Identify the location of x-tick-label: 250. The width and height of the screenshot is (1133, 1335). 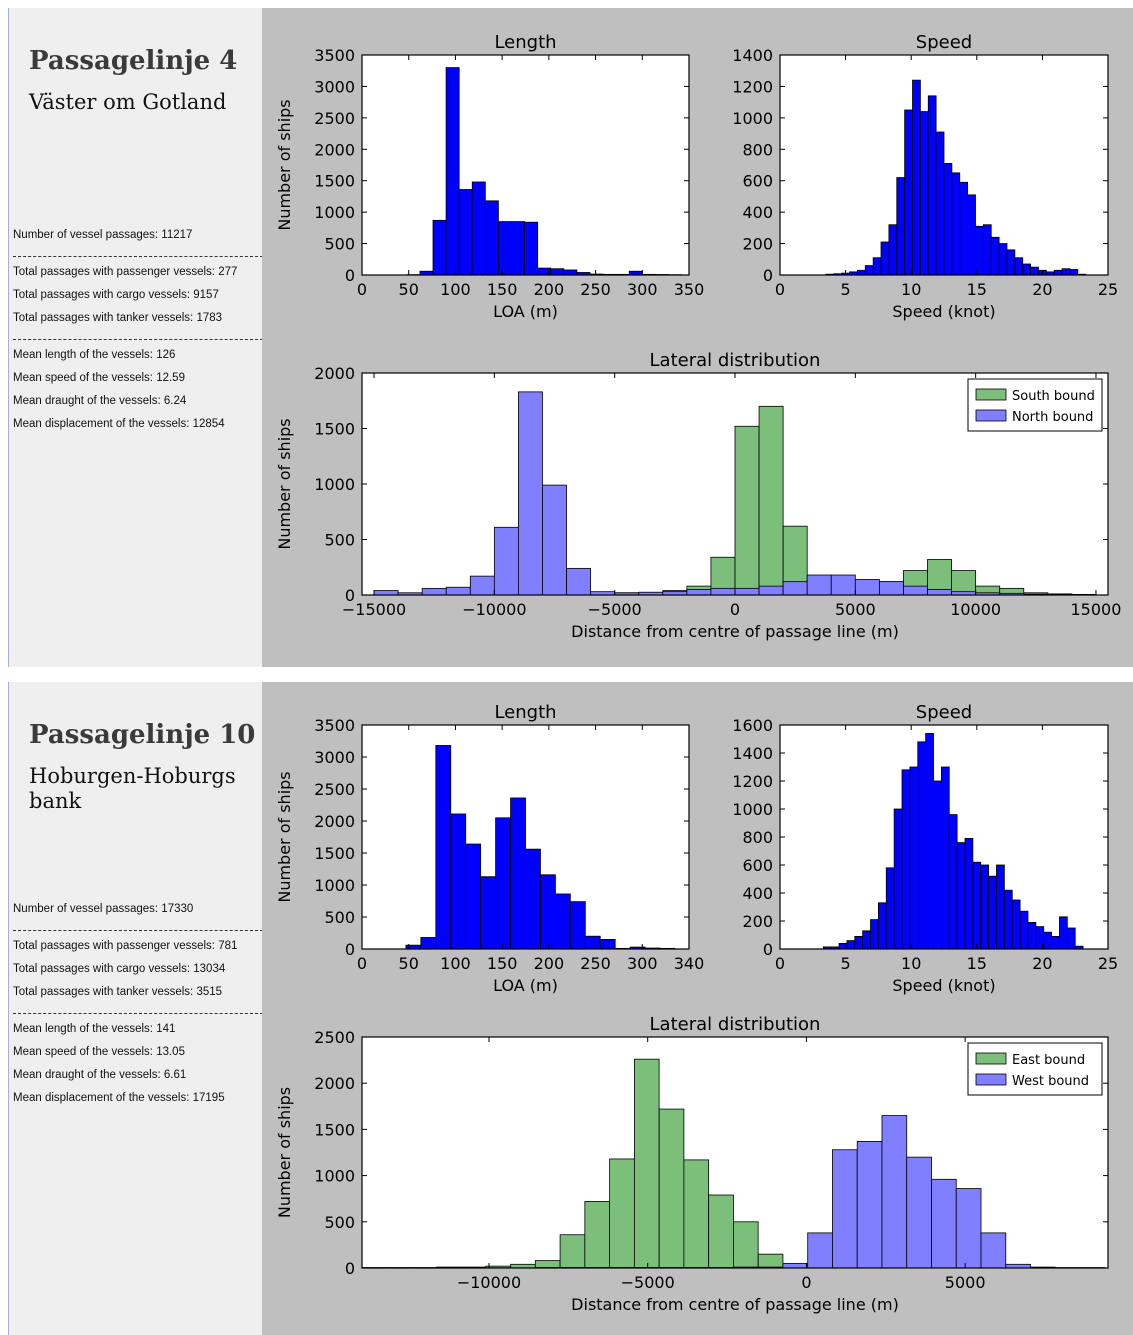
(595, 963).